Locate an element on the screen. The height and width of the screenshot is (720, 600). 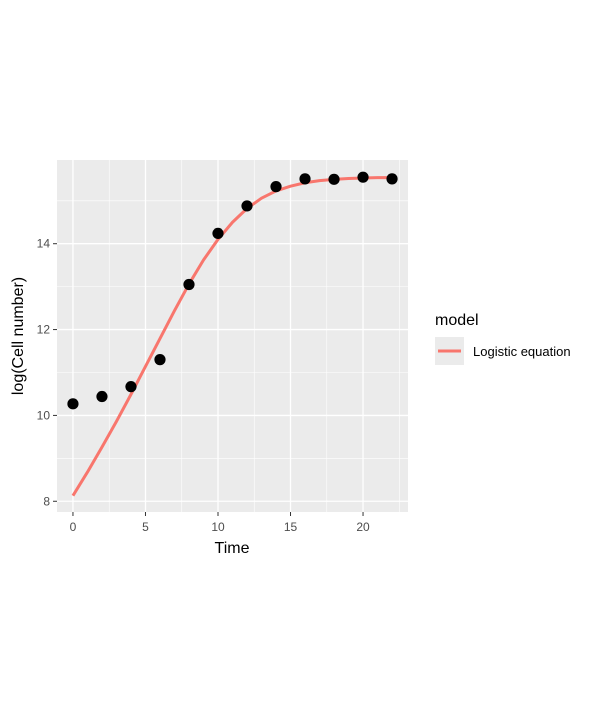
x-tick-label: 10 is located at coordinates (218, 527).